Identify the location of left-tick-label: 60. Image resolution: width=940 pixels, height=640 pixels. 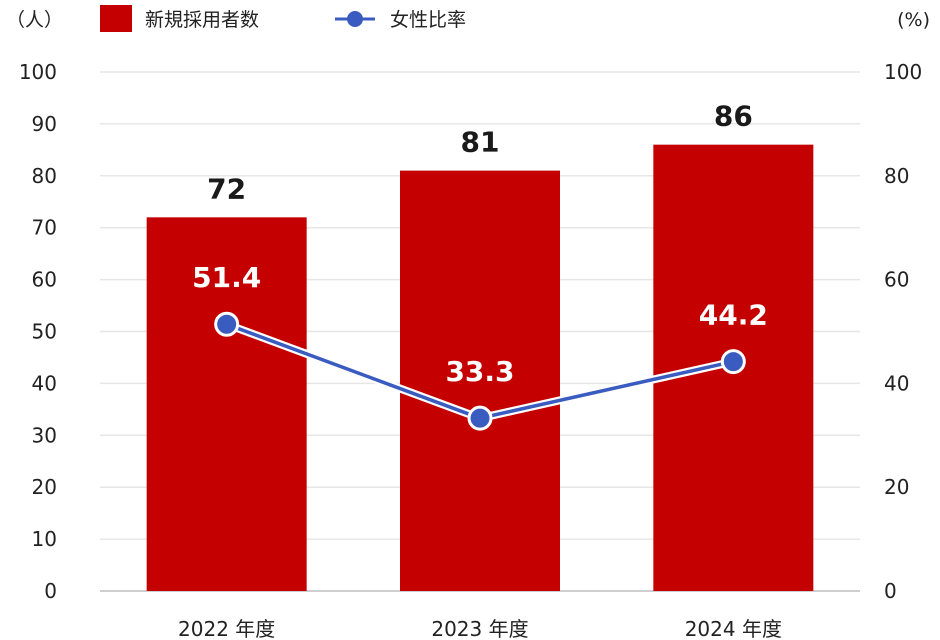
(44, 280).